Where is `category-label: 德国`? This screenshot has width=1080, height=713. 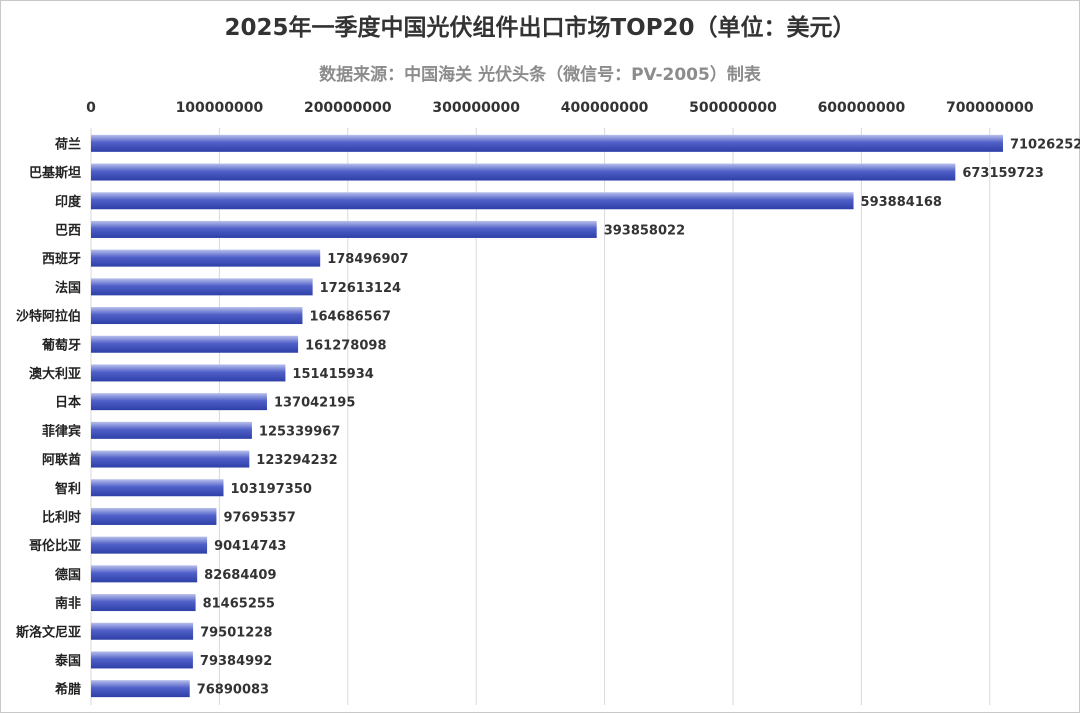
category-label: 德国 is located at coordinates (68, 575).